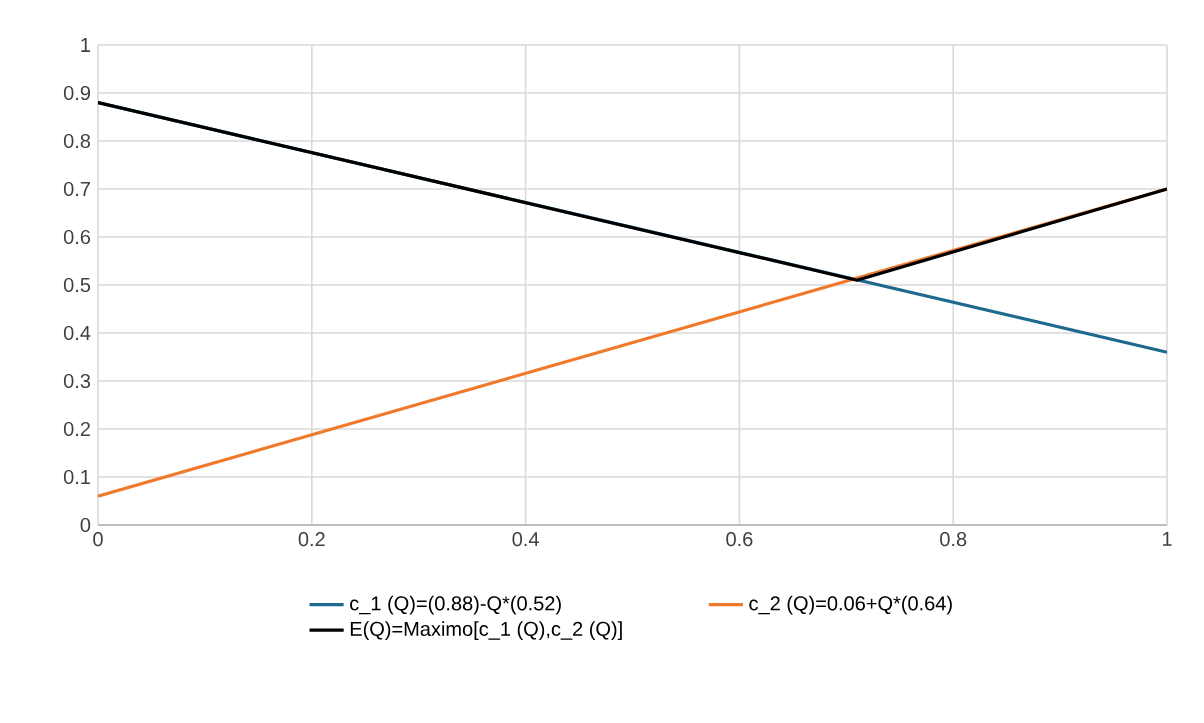 The height and width of the screenshot is (723, 1204). I want to click on legend-label: E(Q)=Maximo[c_1 (Q),c_2 (Q)], so click(486, 630).